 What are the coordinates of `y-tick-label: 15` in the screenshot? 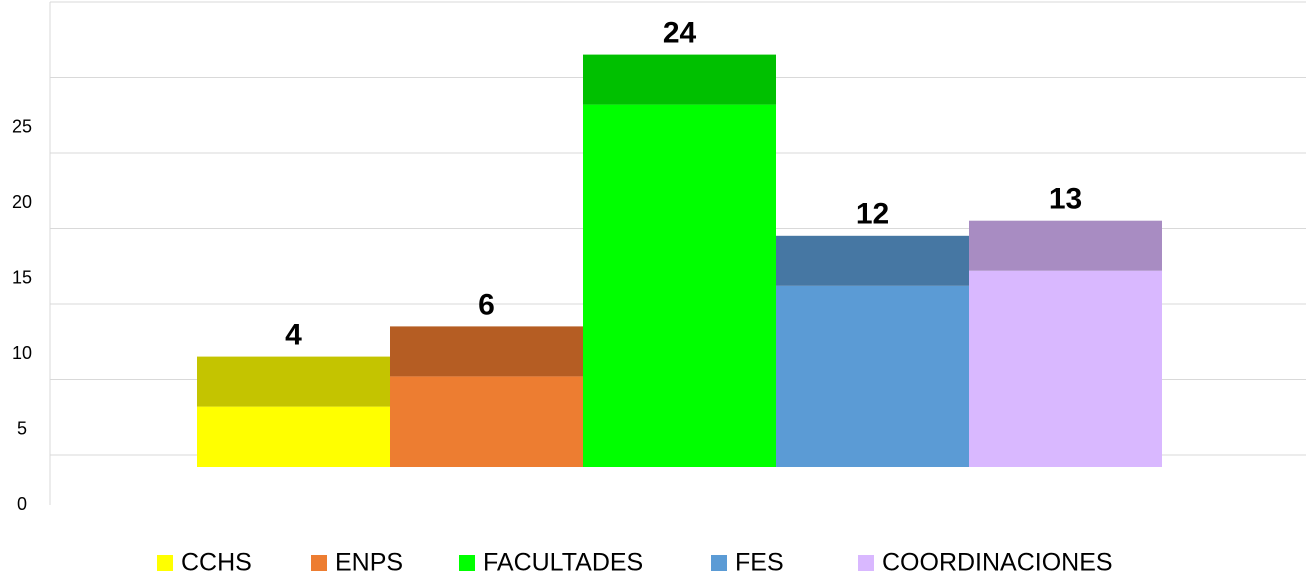 It's located at (22, 277).